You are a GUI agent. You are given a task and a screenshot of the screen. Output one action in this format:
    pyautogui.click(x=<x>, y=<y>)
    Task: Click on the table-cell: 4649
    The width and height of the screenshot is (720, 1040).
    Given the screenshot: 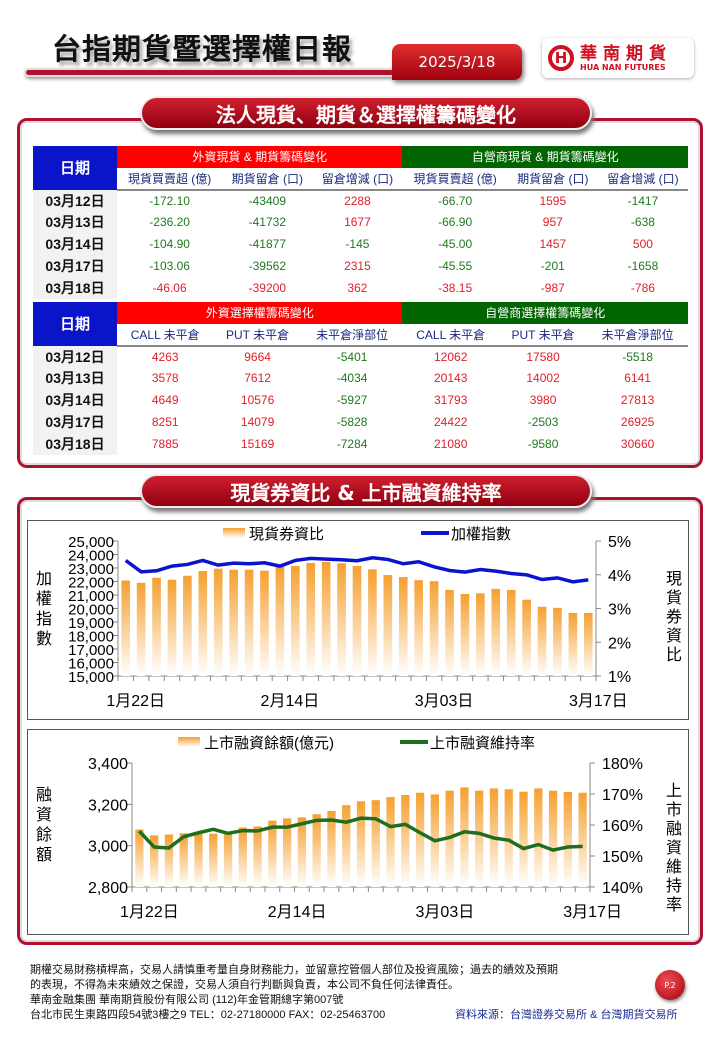 What is the action you would take?
    pyautogui.click(x=165, y=400)
    